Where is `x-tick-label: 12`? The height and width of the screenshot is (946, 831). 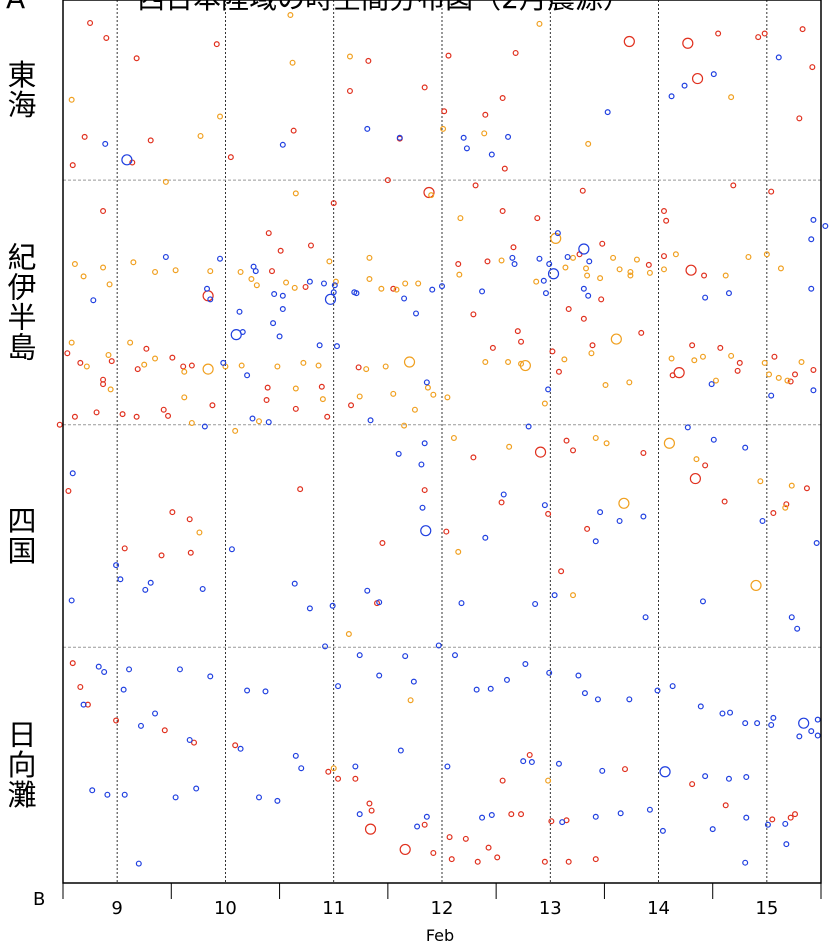 x-tick-label: 12 is located at coordinates (442, 908).